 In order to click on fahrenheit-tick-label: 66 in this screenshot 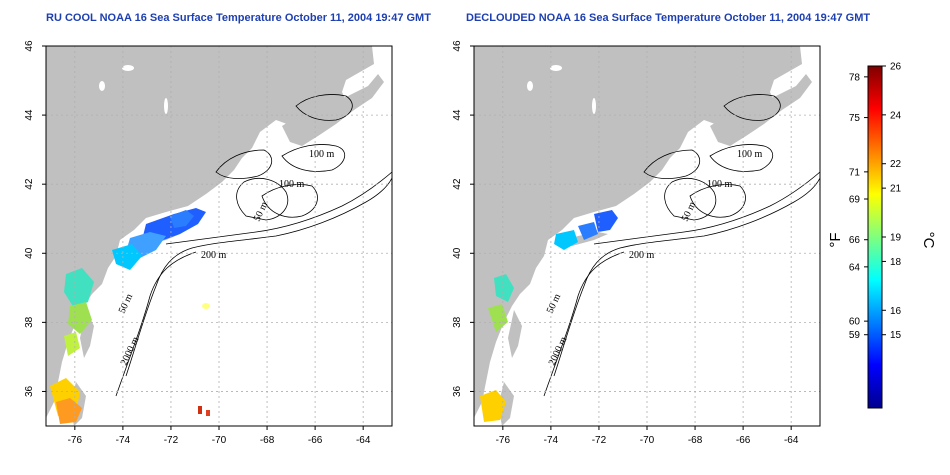, I will do `click(855, 240)`.